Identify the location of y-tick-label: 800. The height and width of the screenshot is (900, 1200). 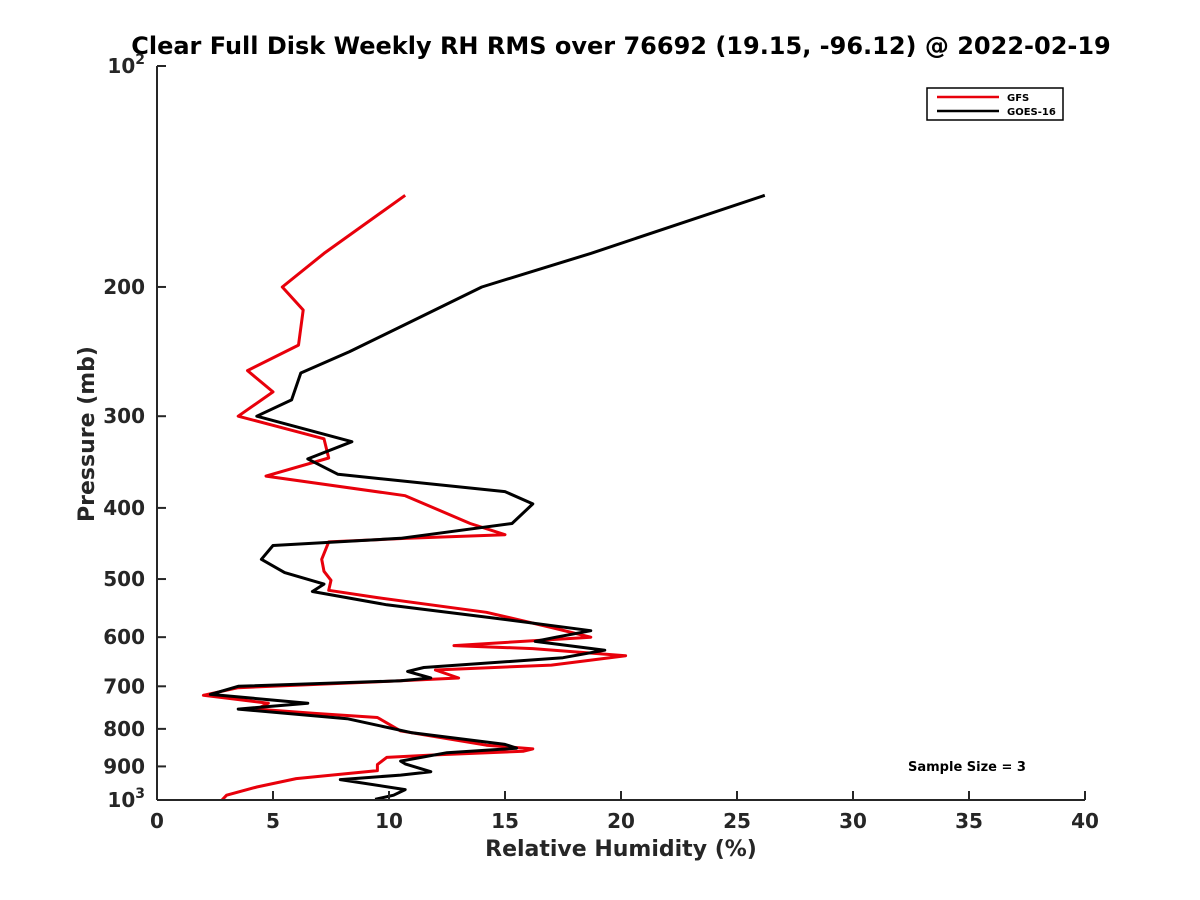
(124, 729).